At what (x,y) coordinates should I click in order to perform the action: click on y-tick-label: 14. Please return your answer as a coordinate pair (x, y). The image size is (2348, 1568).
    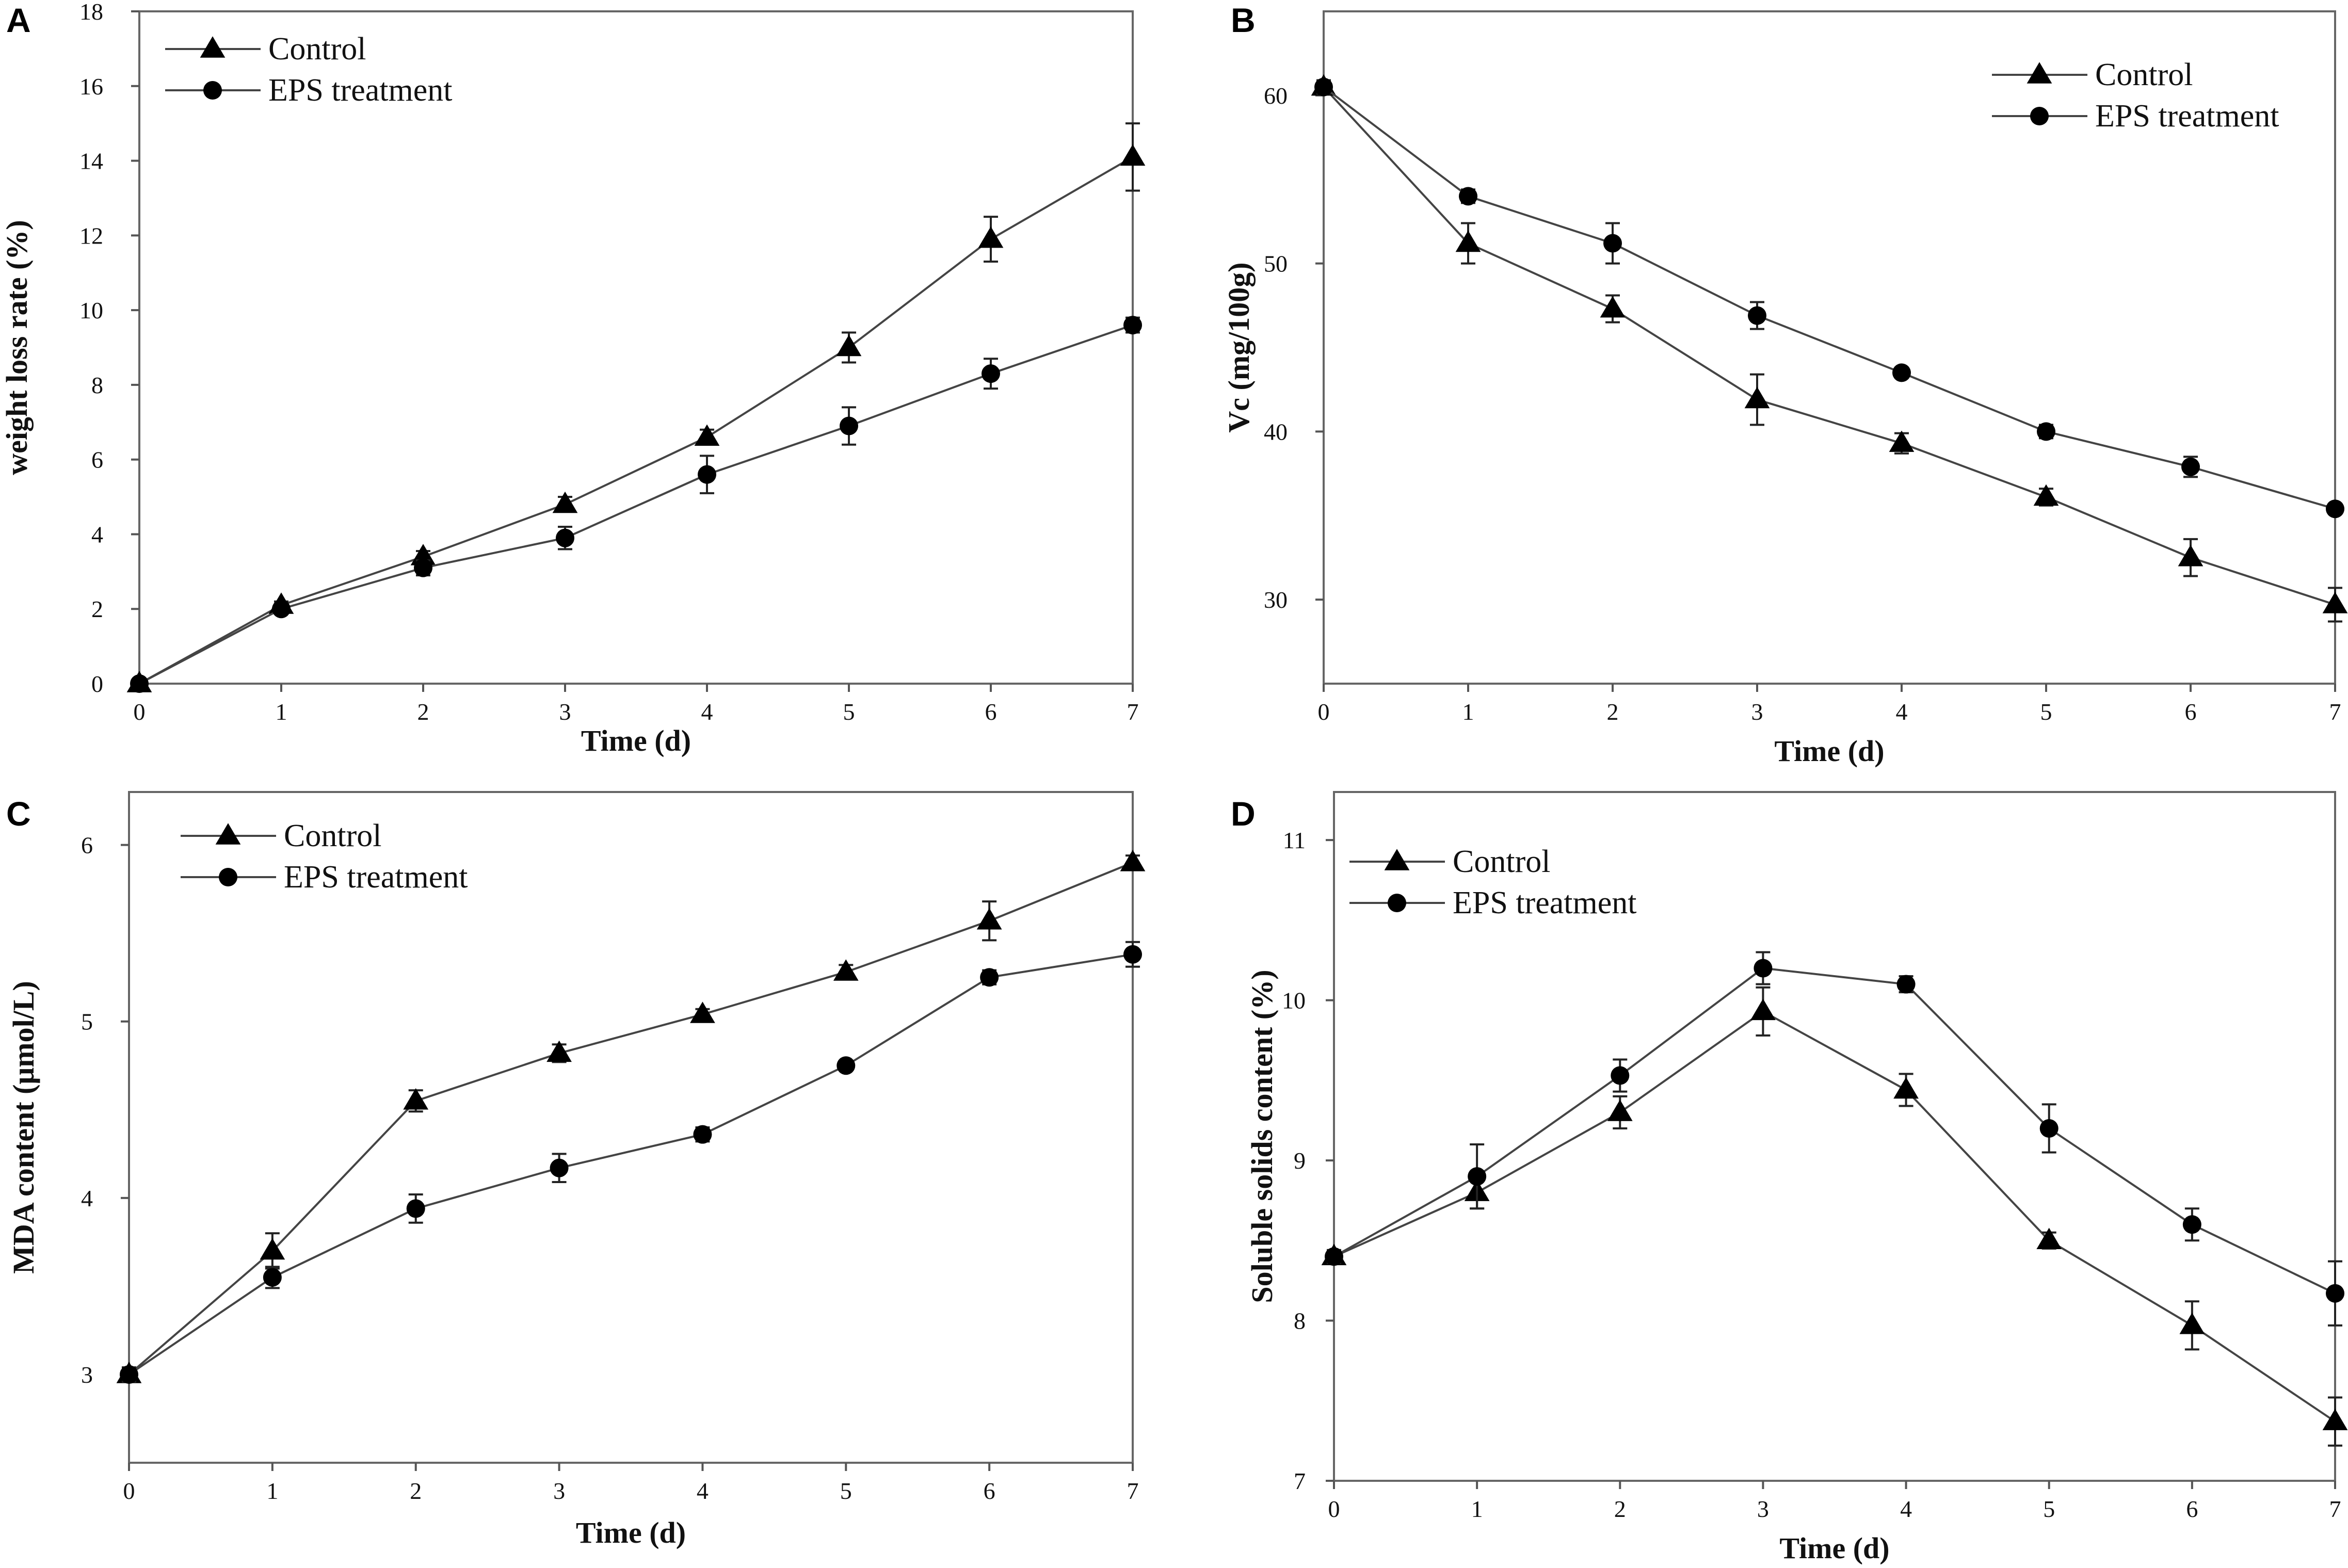
    Looking at the image, I should click on (91, 161).